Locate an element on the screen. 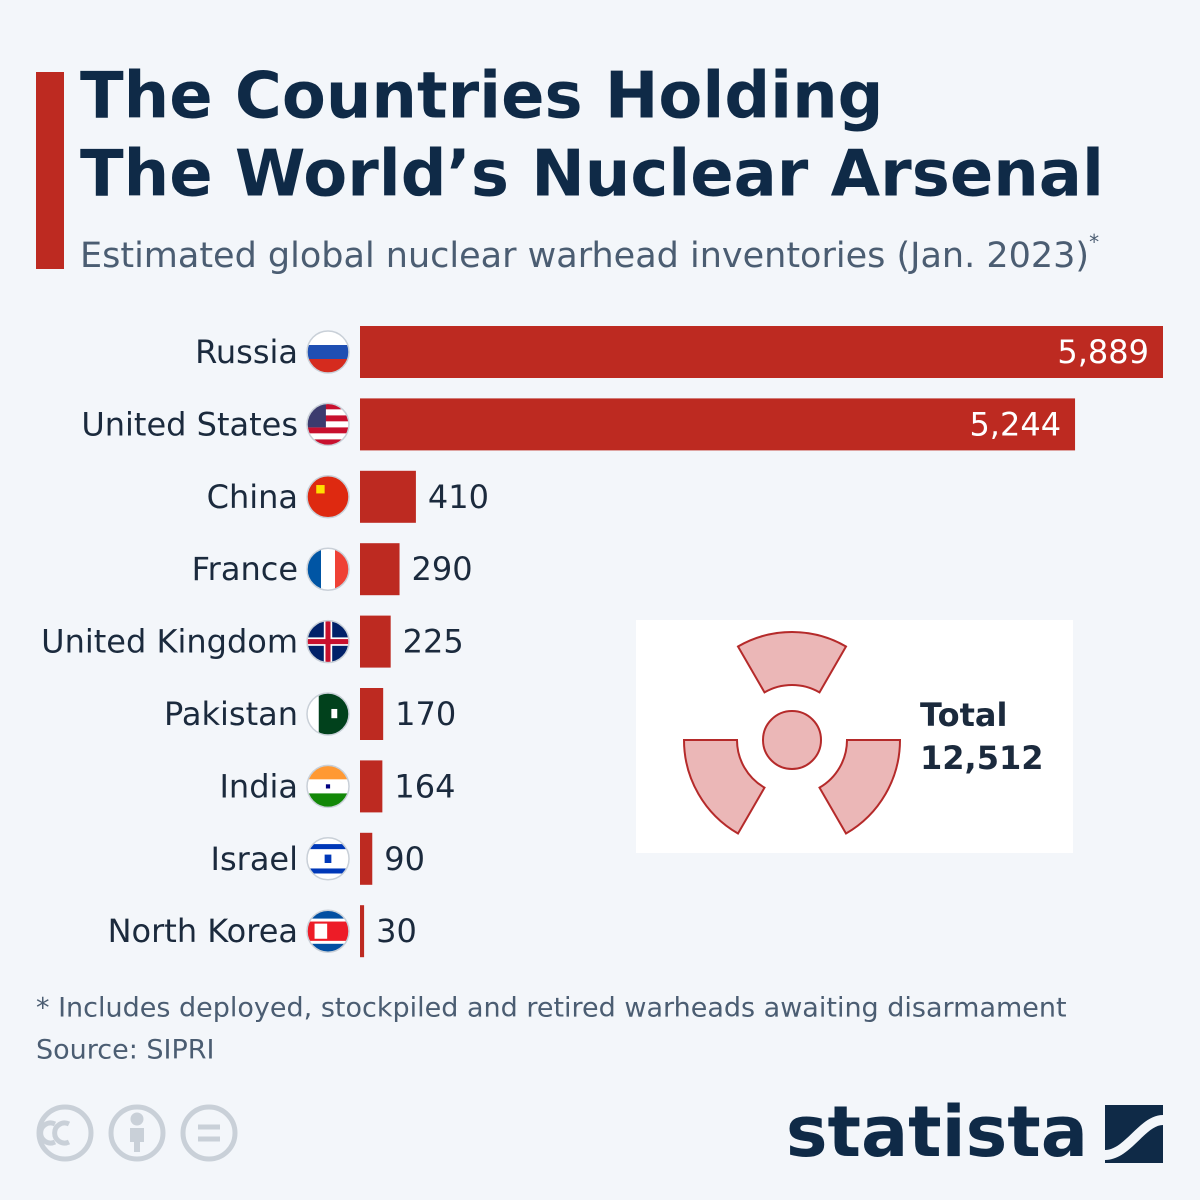  value-label: 164 is located at coordinates (424, 786).